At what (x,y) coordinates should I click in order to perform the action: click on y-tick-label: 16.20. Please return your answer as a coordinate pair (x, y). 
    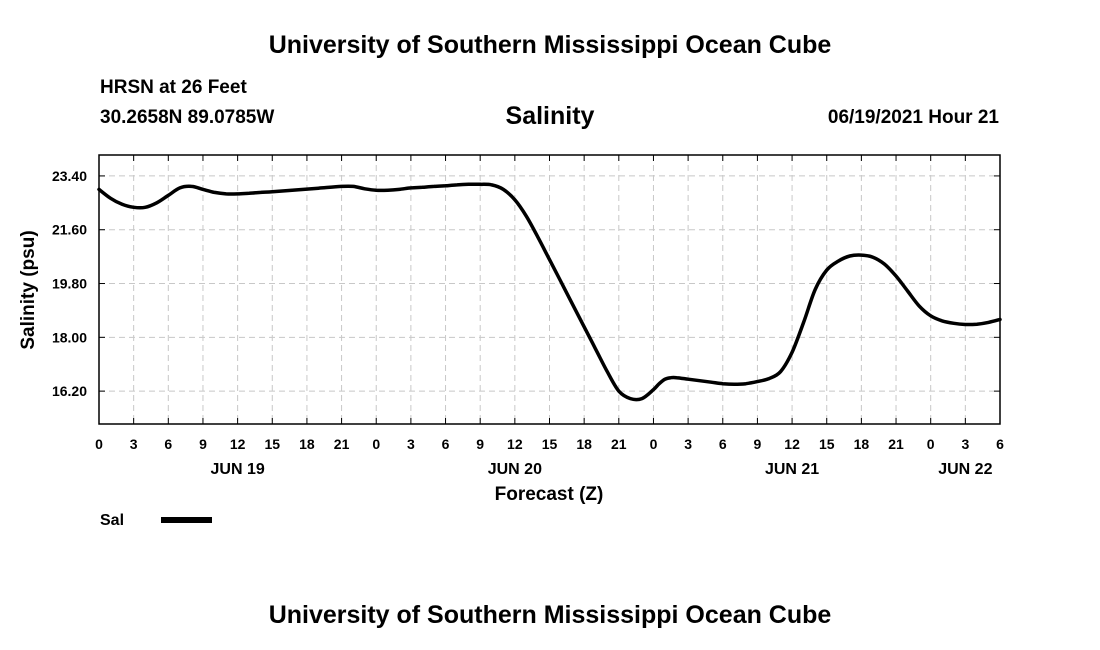
    Looking at the image, I should click on (69, 391).